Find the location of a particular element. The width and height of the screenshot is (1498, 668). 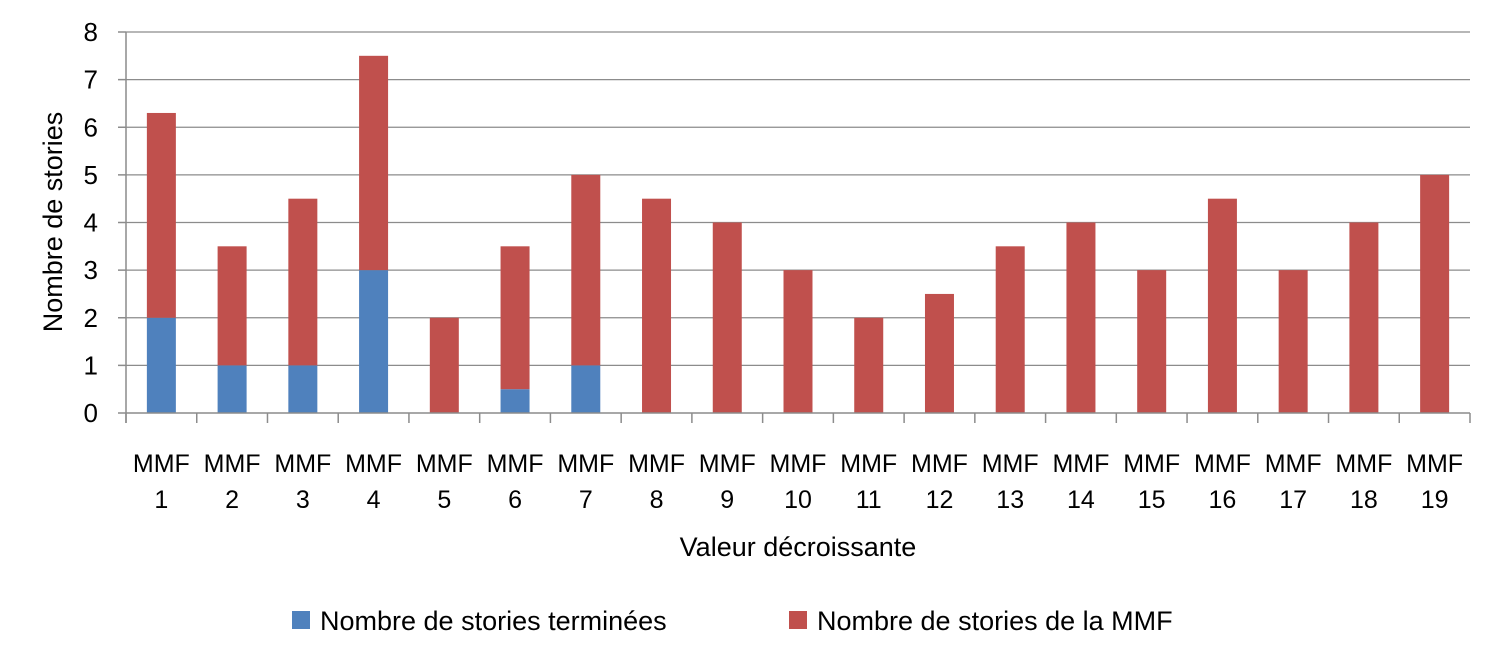

x-category-label-line2: 1 is located at coordinates (161, 500).